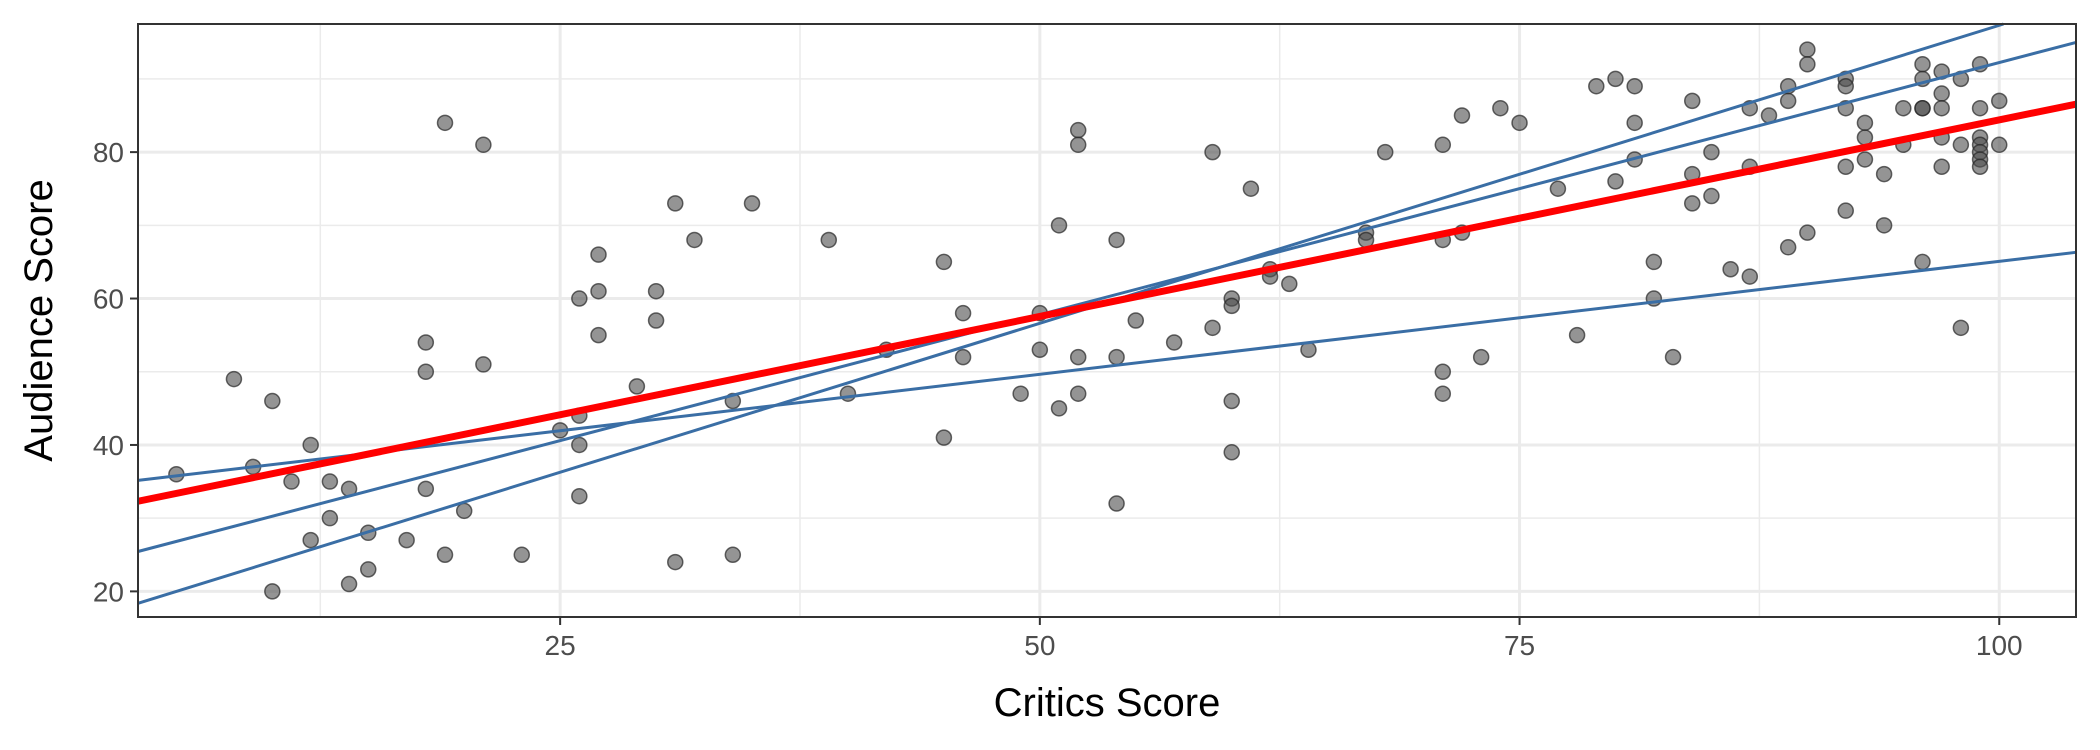  I want to click on y-tick-label: 40, so click(108, 445).